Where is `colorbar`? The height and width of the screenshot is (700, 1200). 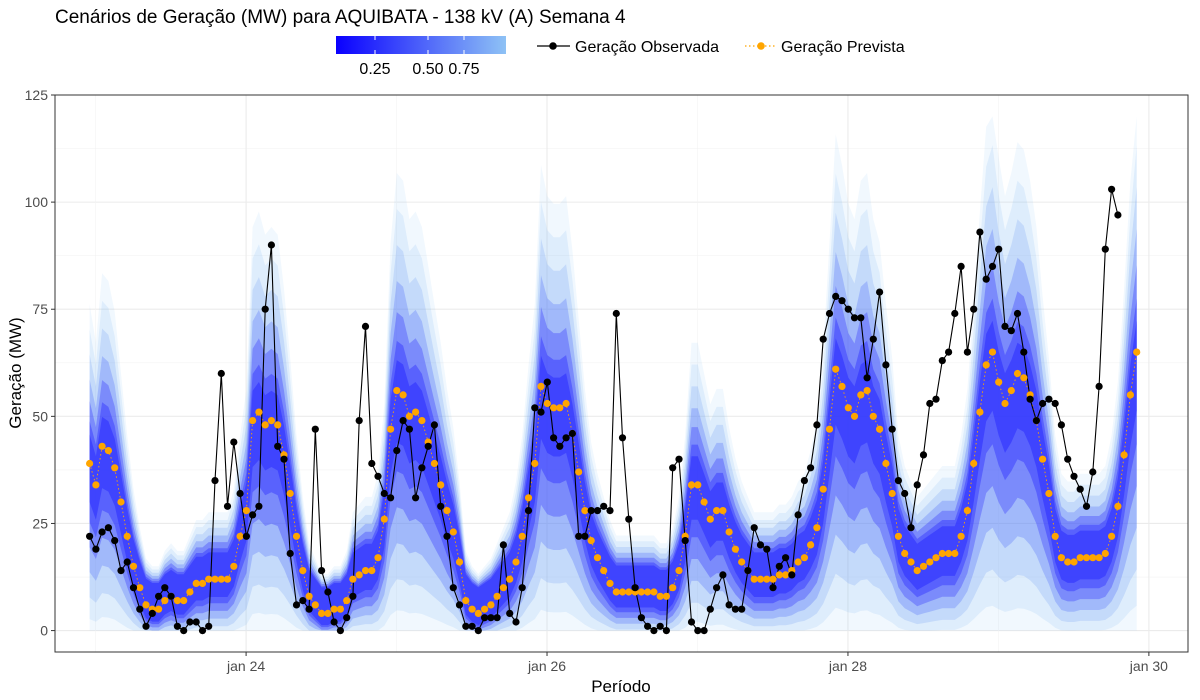 colorbar is located at coordinates (421, 45).